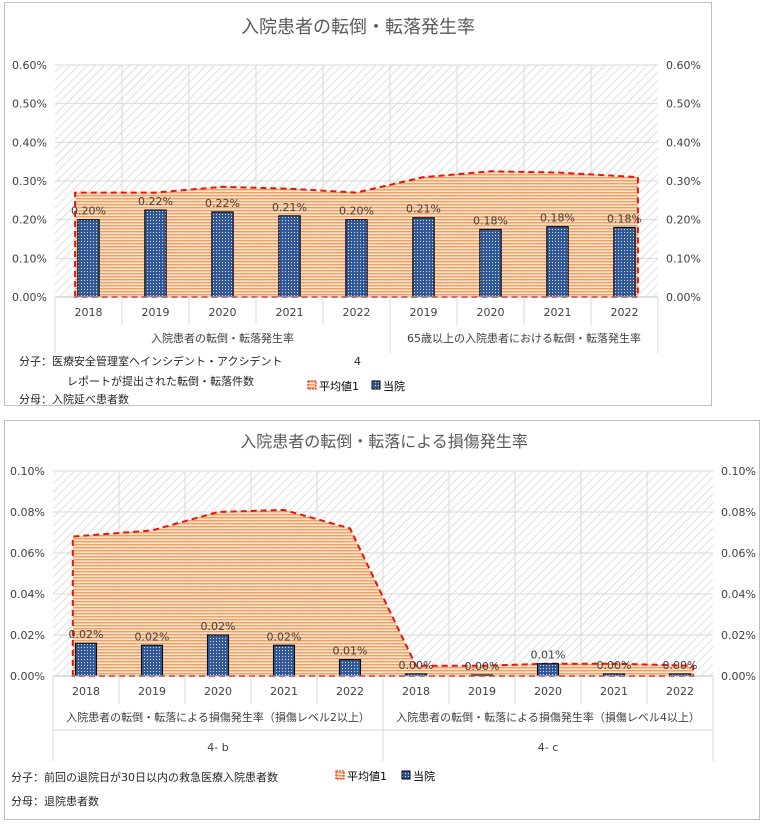 This screenshot has height=824, width=763. Describe the element at coordinates (27, 635) in the screenshot. I see `y-tick-label-left: 0.02%` at that location.